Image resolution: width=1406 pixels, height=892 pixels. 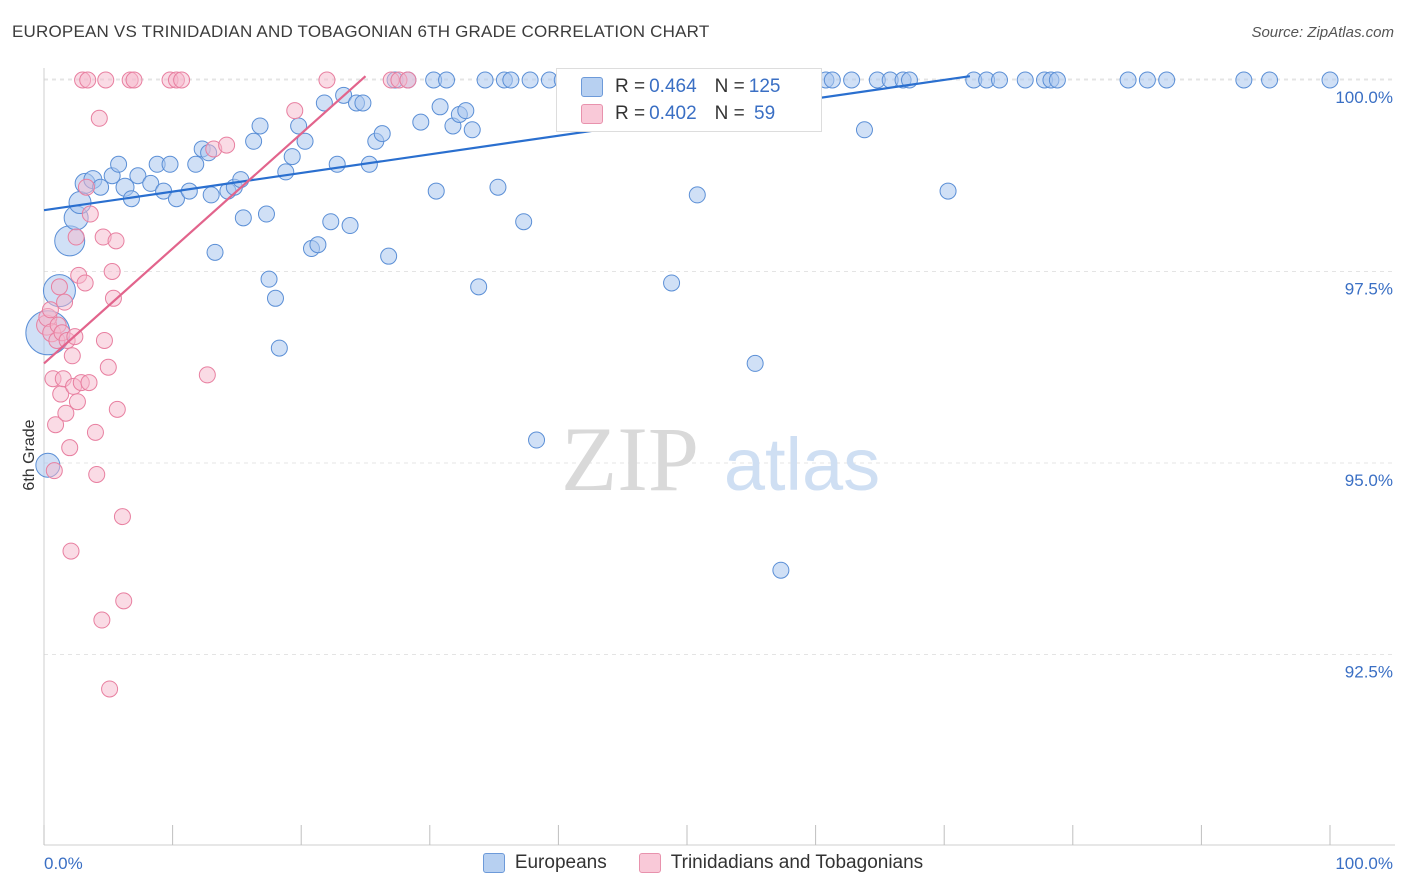 What do you see at coordinates (649, 863) in the screenshot?
I see `series-swatch-pink` at bounding box center [649, 863].